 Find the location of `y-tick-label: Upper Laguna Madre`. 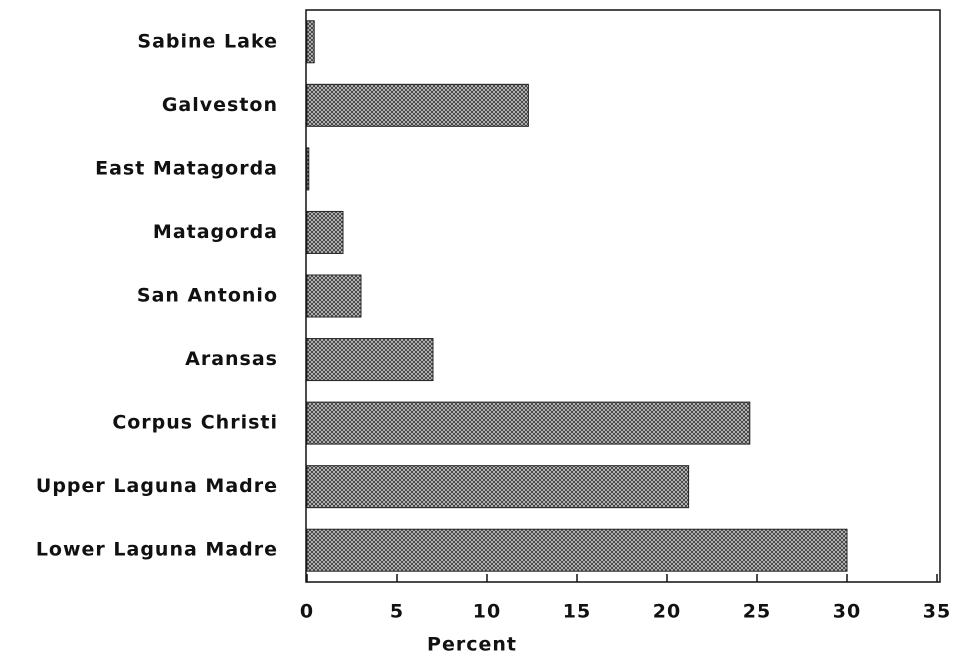

y-tick-label: Upper Laguna Madre is located at coordinates (157, 486).